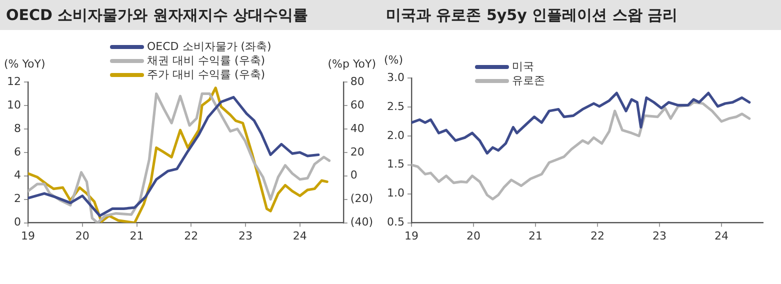 The width and height of the screenshot is (781, 284). I want to click on y-tick-label: 8, so click(17, 128).